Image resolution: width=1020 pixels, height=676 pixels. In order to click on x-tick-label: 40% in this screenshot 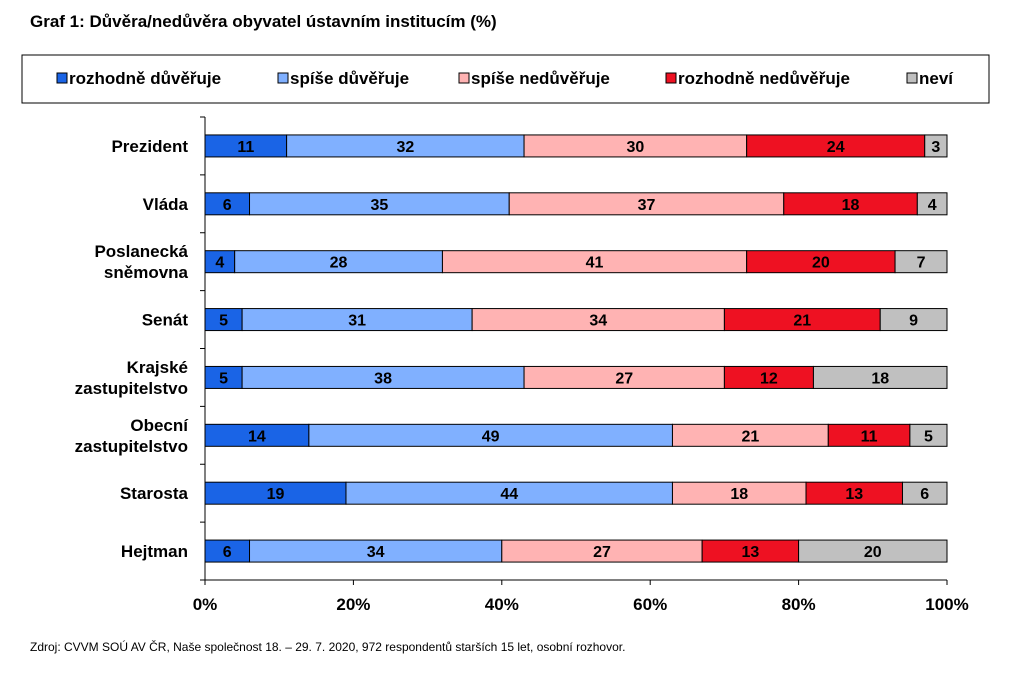, I will do `click(502, 604)`.